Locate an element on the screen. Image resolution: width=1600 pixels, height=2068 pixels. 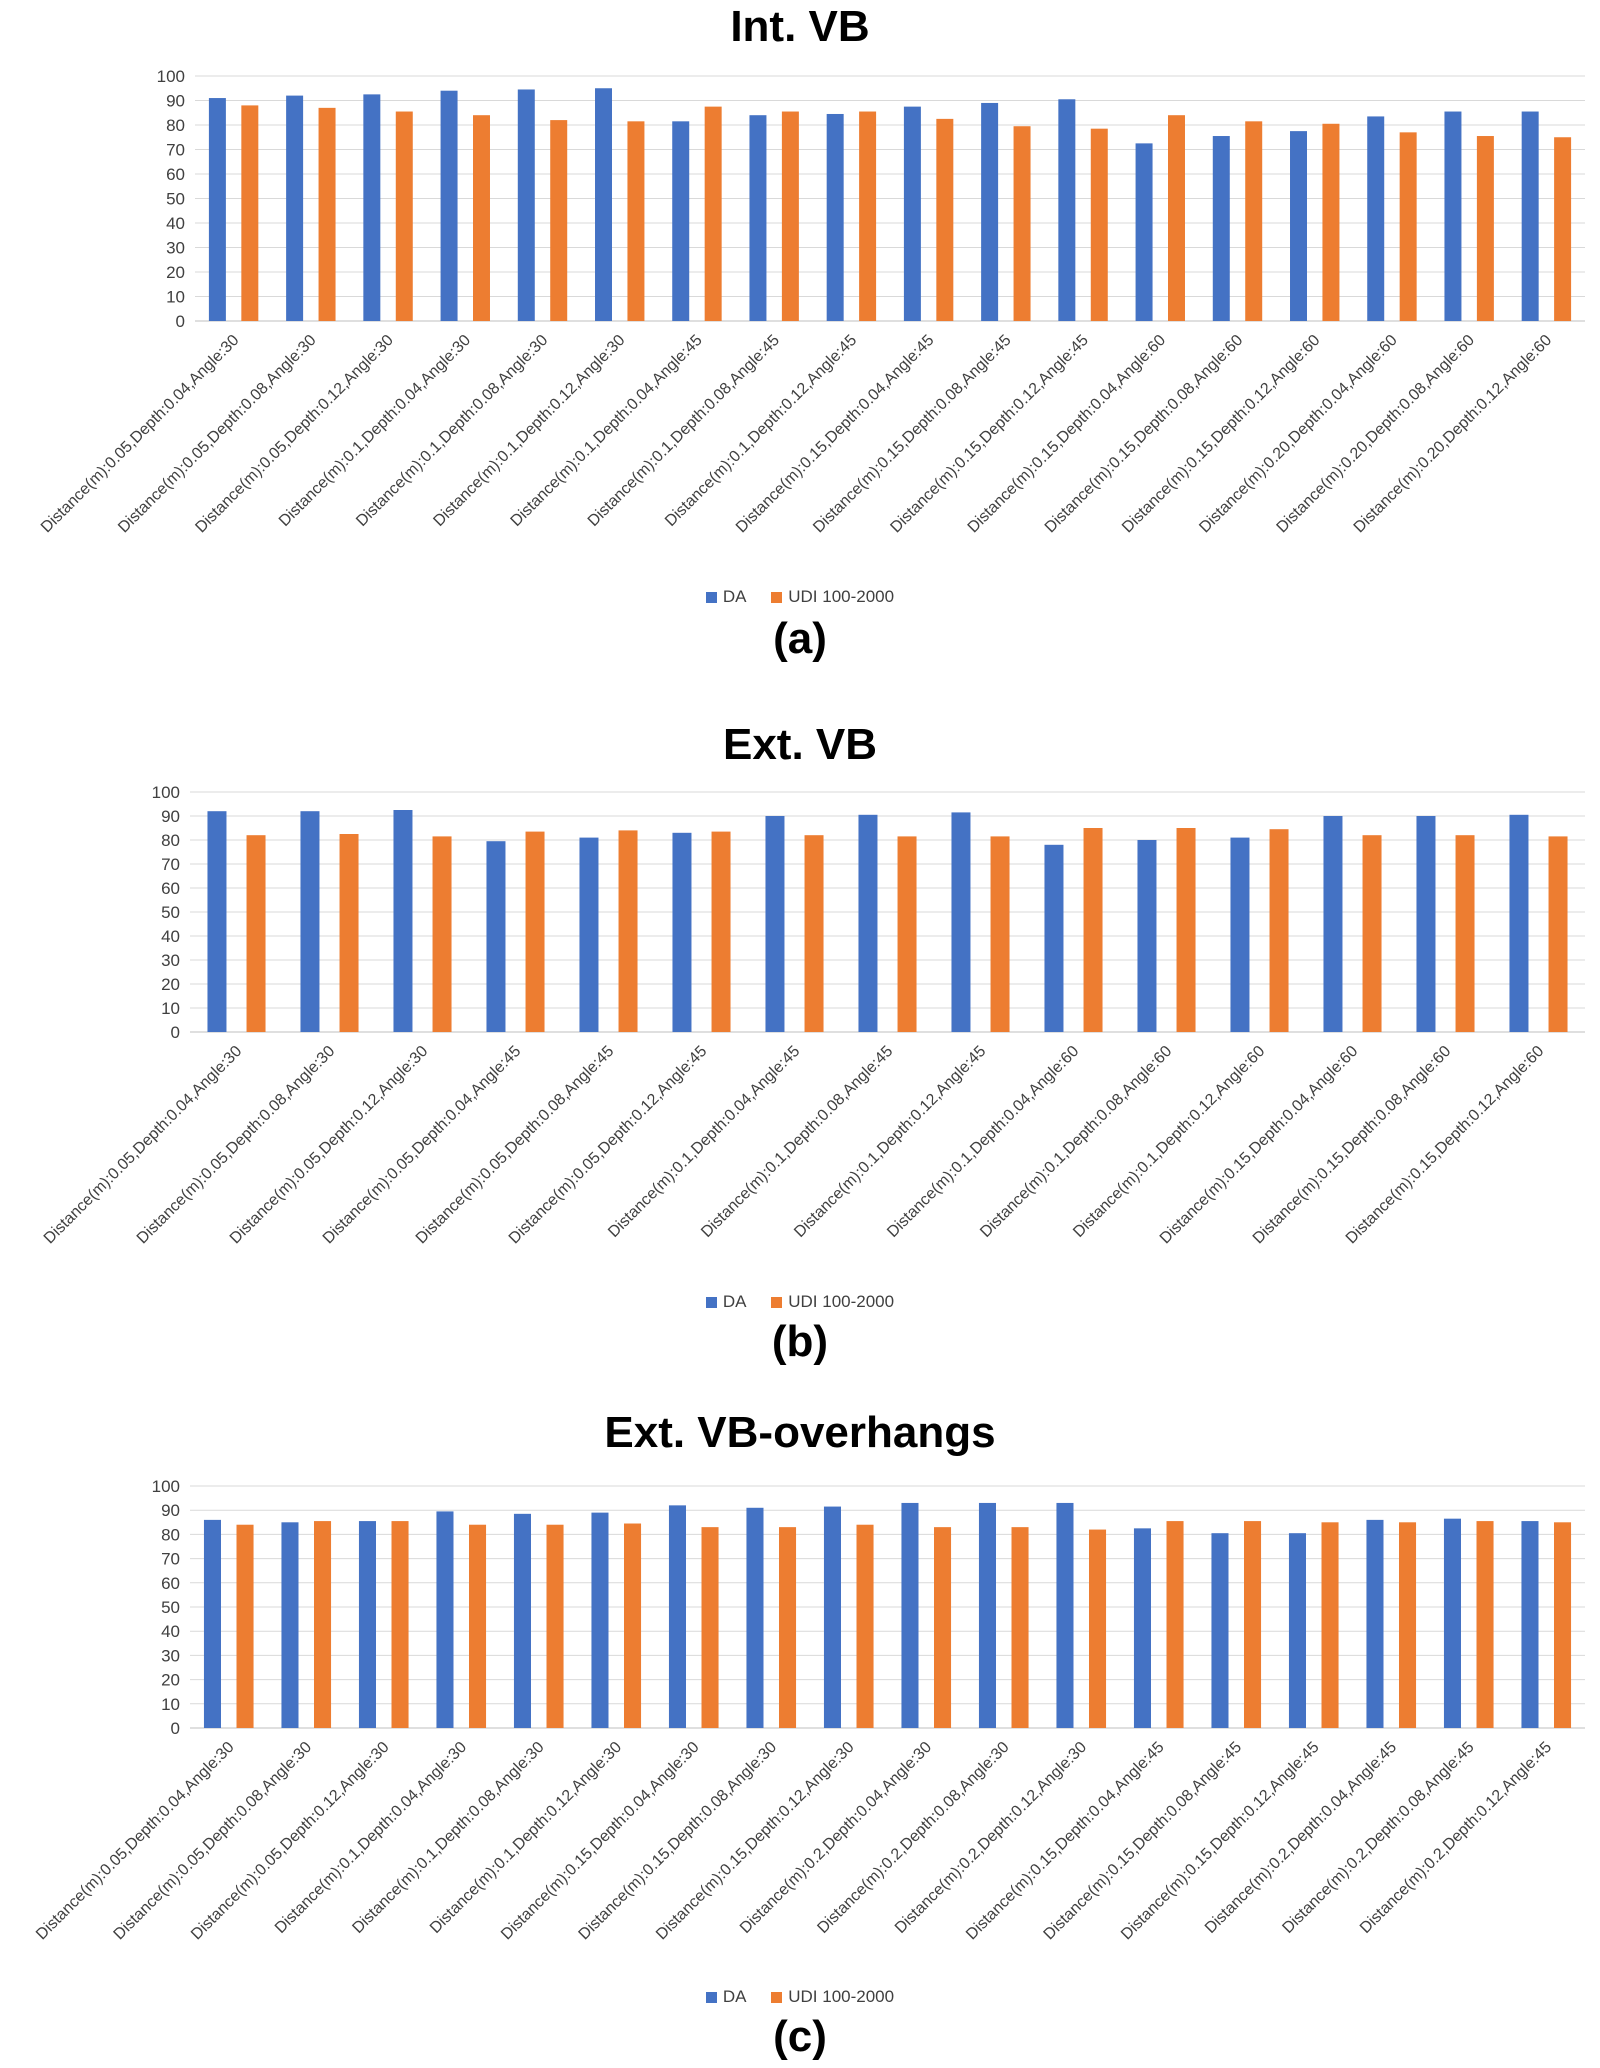
x-tick-label: Distance(m):0.05,Depth:0.08,Angle:30 is located at coordinates (236, 1145).